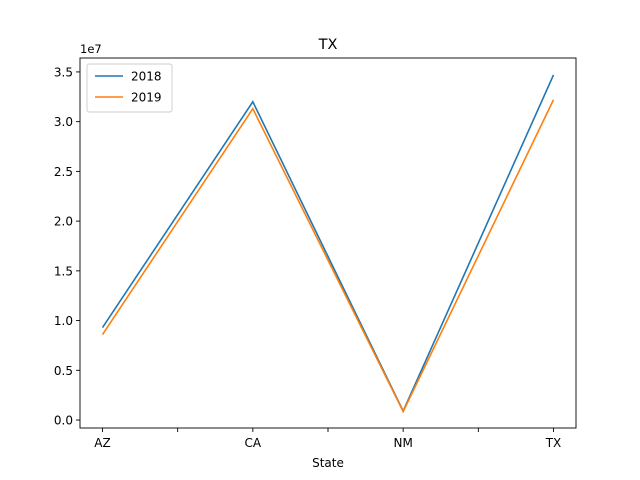 This screenshot has width=640, height=480. What do you see at coordinates (146, 77) in the screenshot?
I see `legend-label: 2018` at bounding box center [146, 77].